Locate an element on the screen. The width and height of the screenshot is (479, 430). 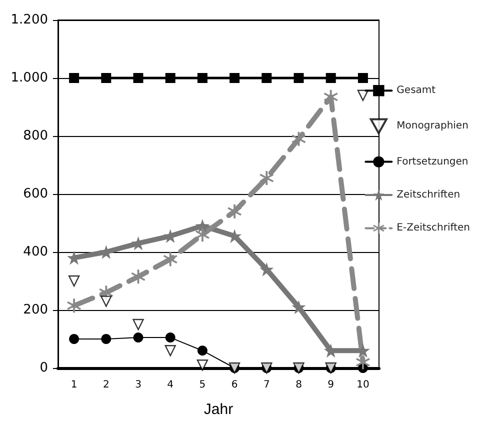
x-tick-label: 8 is located at coordinates (299, 385).